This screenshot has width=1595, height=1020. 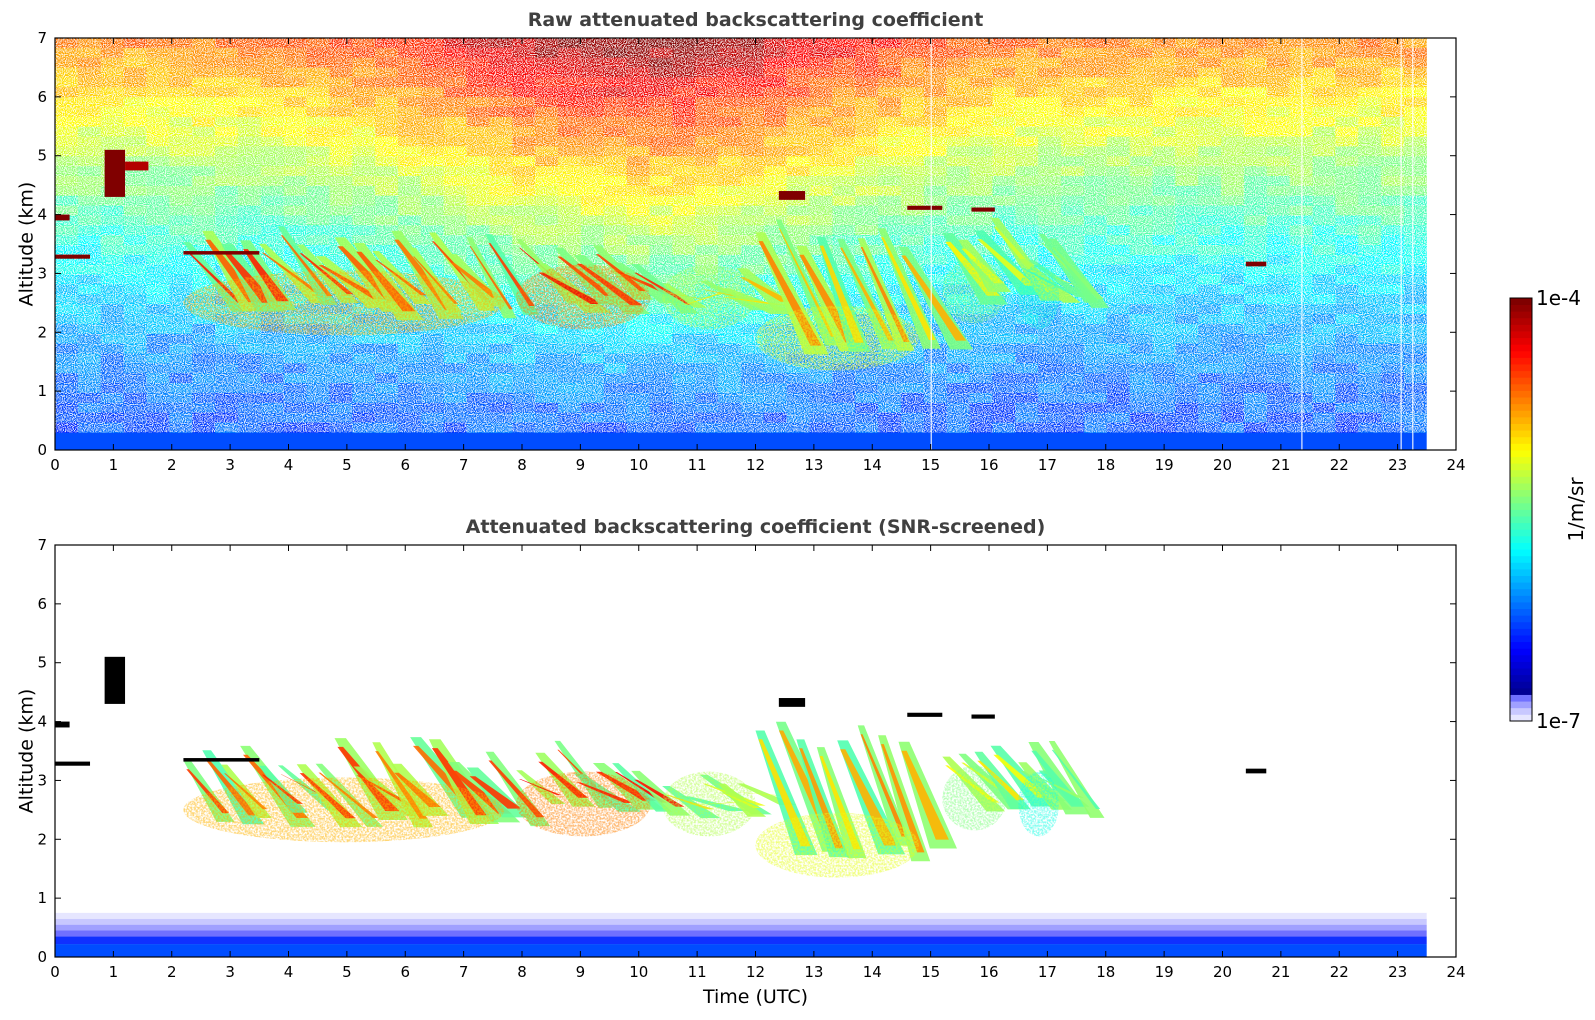 I want to click on y-tick-label: 4, so click(x=42, y=722).